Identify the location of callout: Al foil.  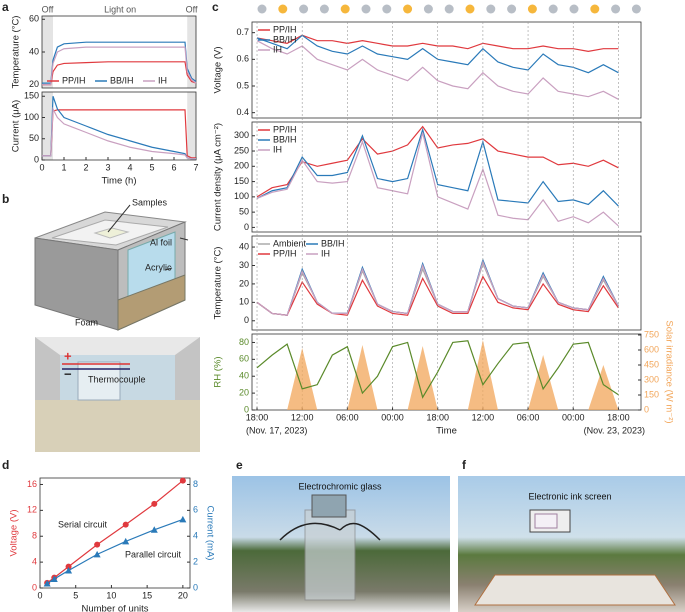
(161, 242).